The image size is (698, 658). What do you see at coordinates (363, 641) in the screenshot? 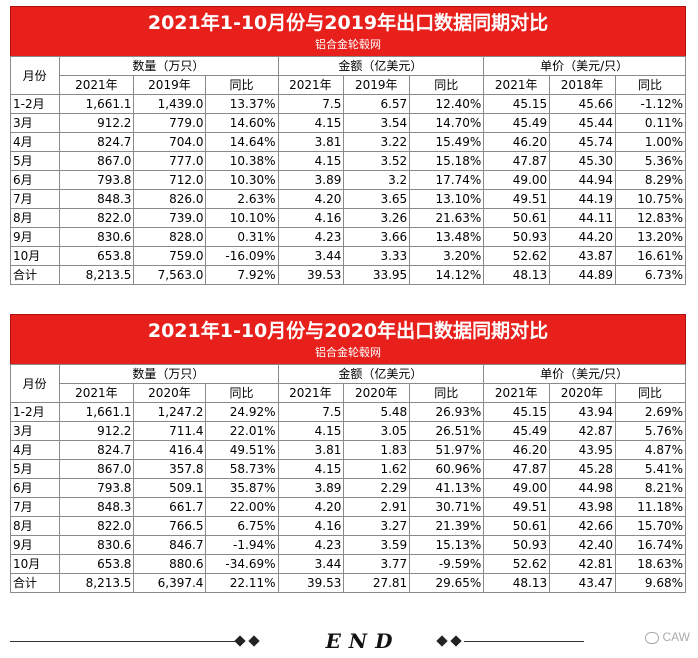
I see `end-label: END` at bounding box center [363, 641].